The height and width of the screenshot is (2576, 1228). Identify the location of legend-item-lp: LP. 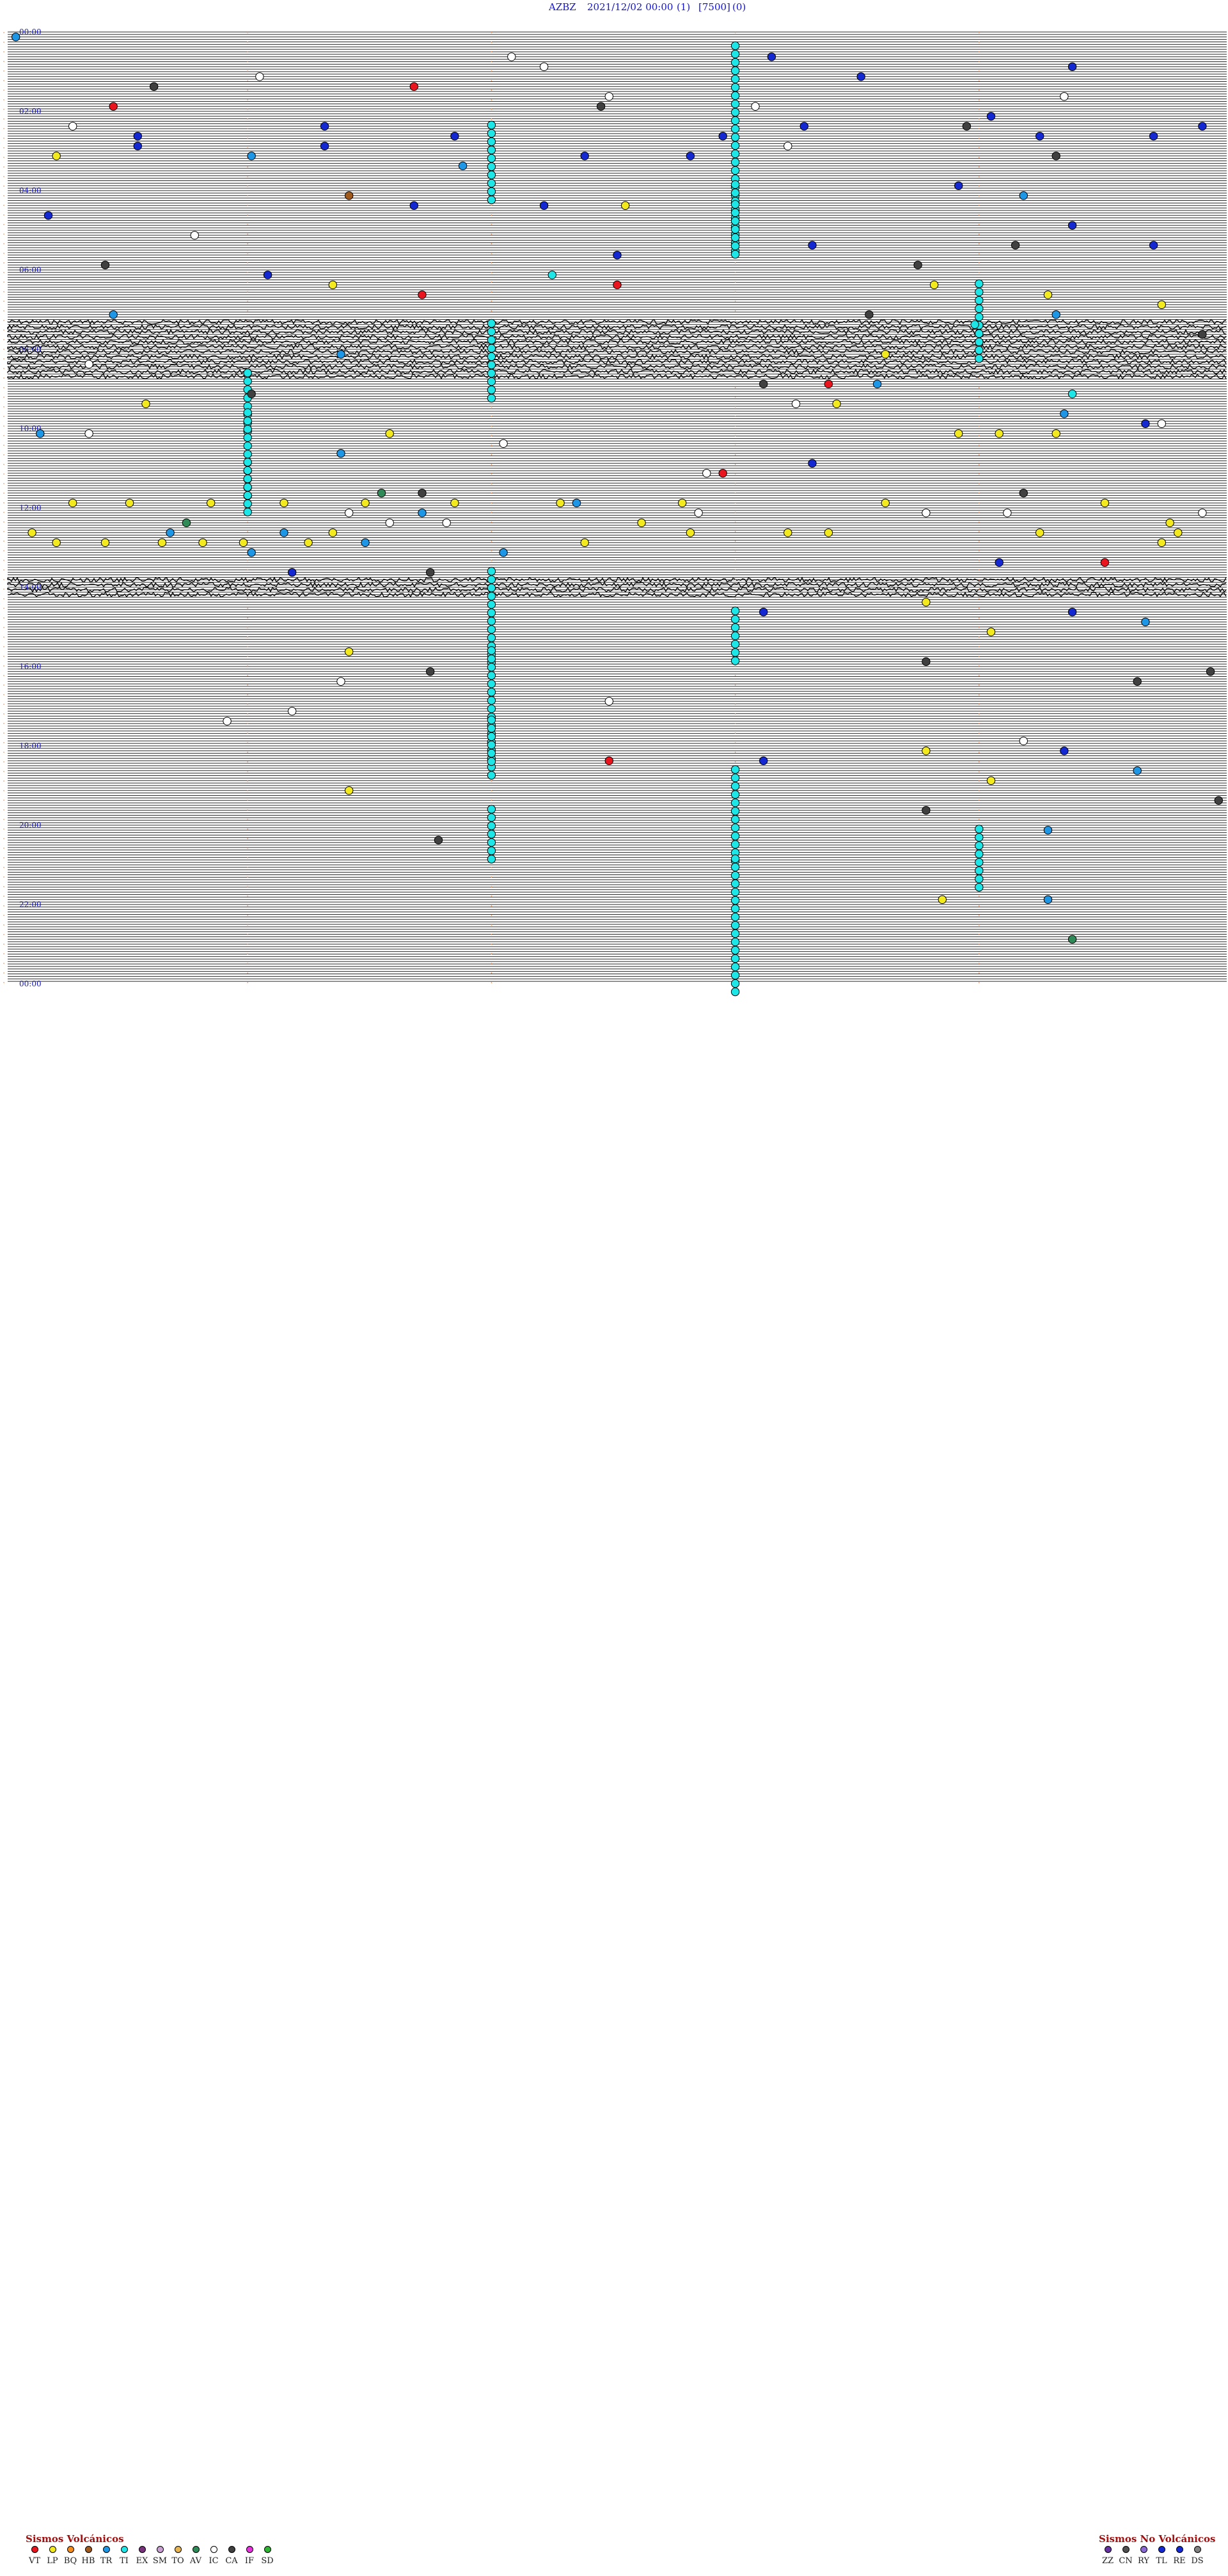
(52, 2556).